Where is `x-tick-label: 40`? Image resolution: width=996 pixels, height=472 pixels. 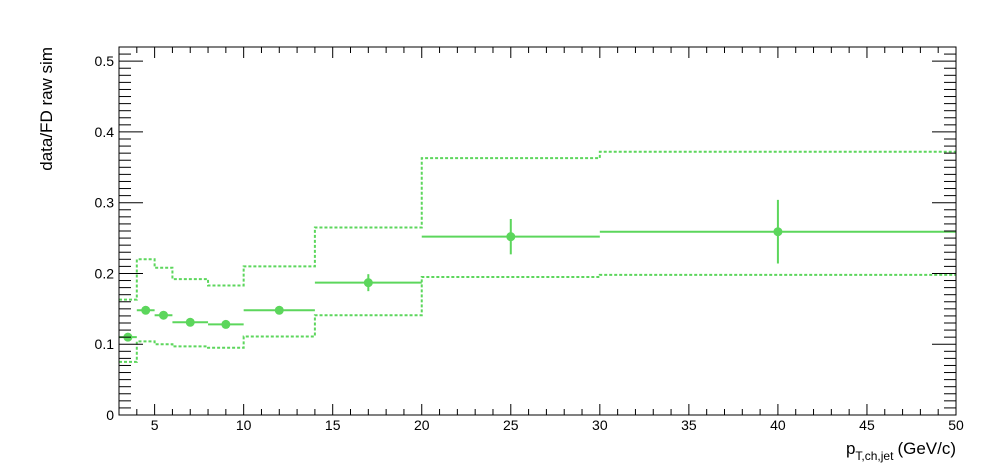 x-tick-label: 40 is located at coordinates (778, 425).